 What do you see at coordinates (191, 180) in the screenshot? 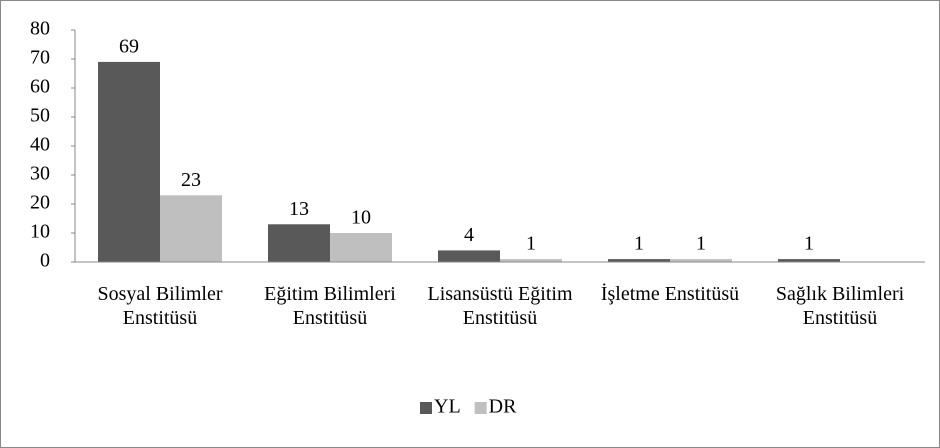
I see `value-label: 23` at bounding box center [191, 180].